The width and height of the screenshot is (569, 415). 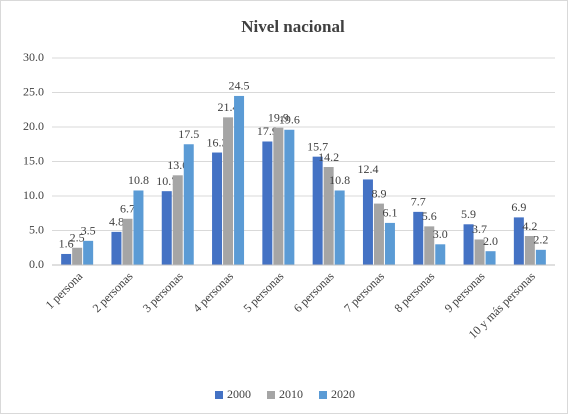 What do you see at coordinates (166, 181) in the screenshot?
I see `data-label: 10.7` at bounding box center [166, 181].